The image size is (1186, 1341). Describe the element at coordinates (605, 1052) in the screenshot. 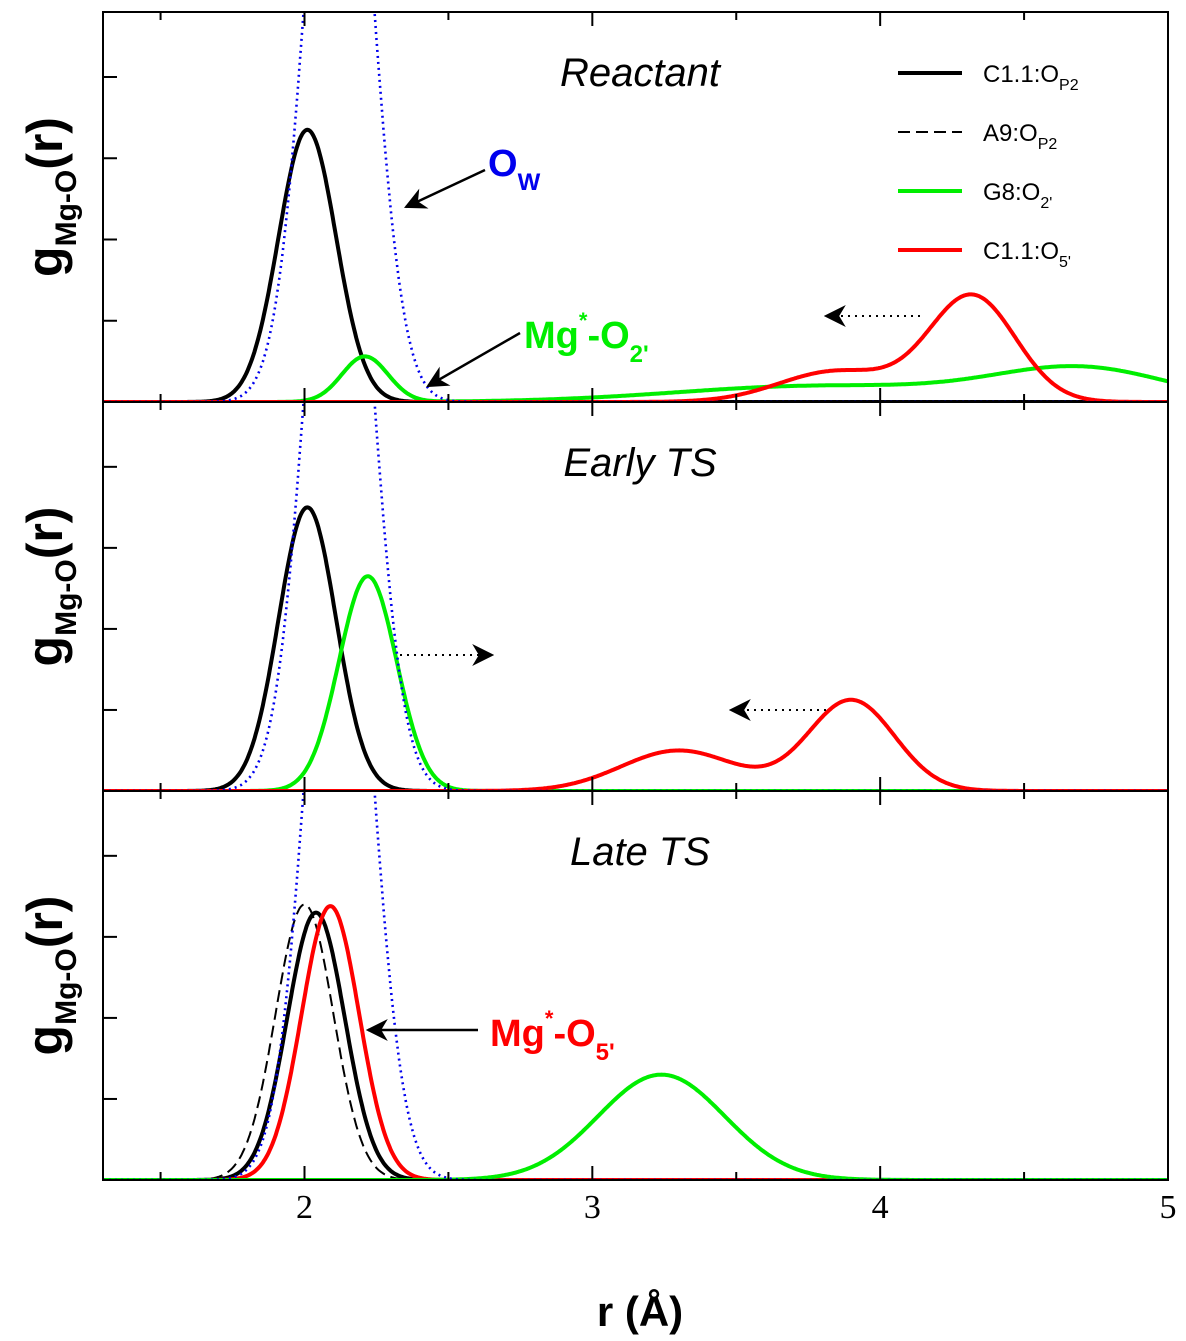

I see `annotation-sub: 5'` at that location.